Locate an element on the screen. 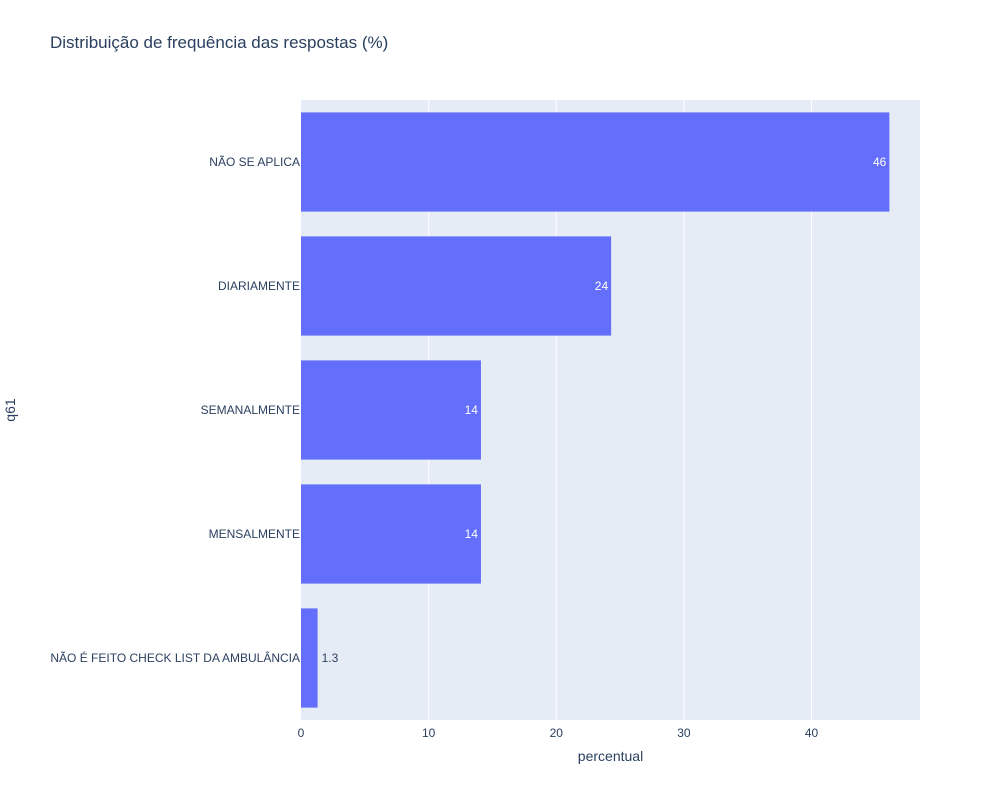 This screenshot has height=800, width=1000. x-tick-label: 20 is located at coordinates (557, 733).